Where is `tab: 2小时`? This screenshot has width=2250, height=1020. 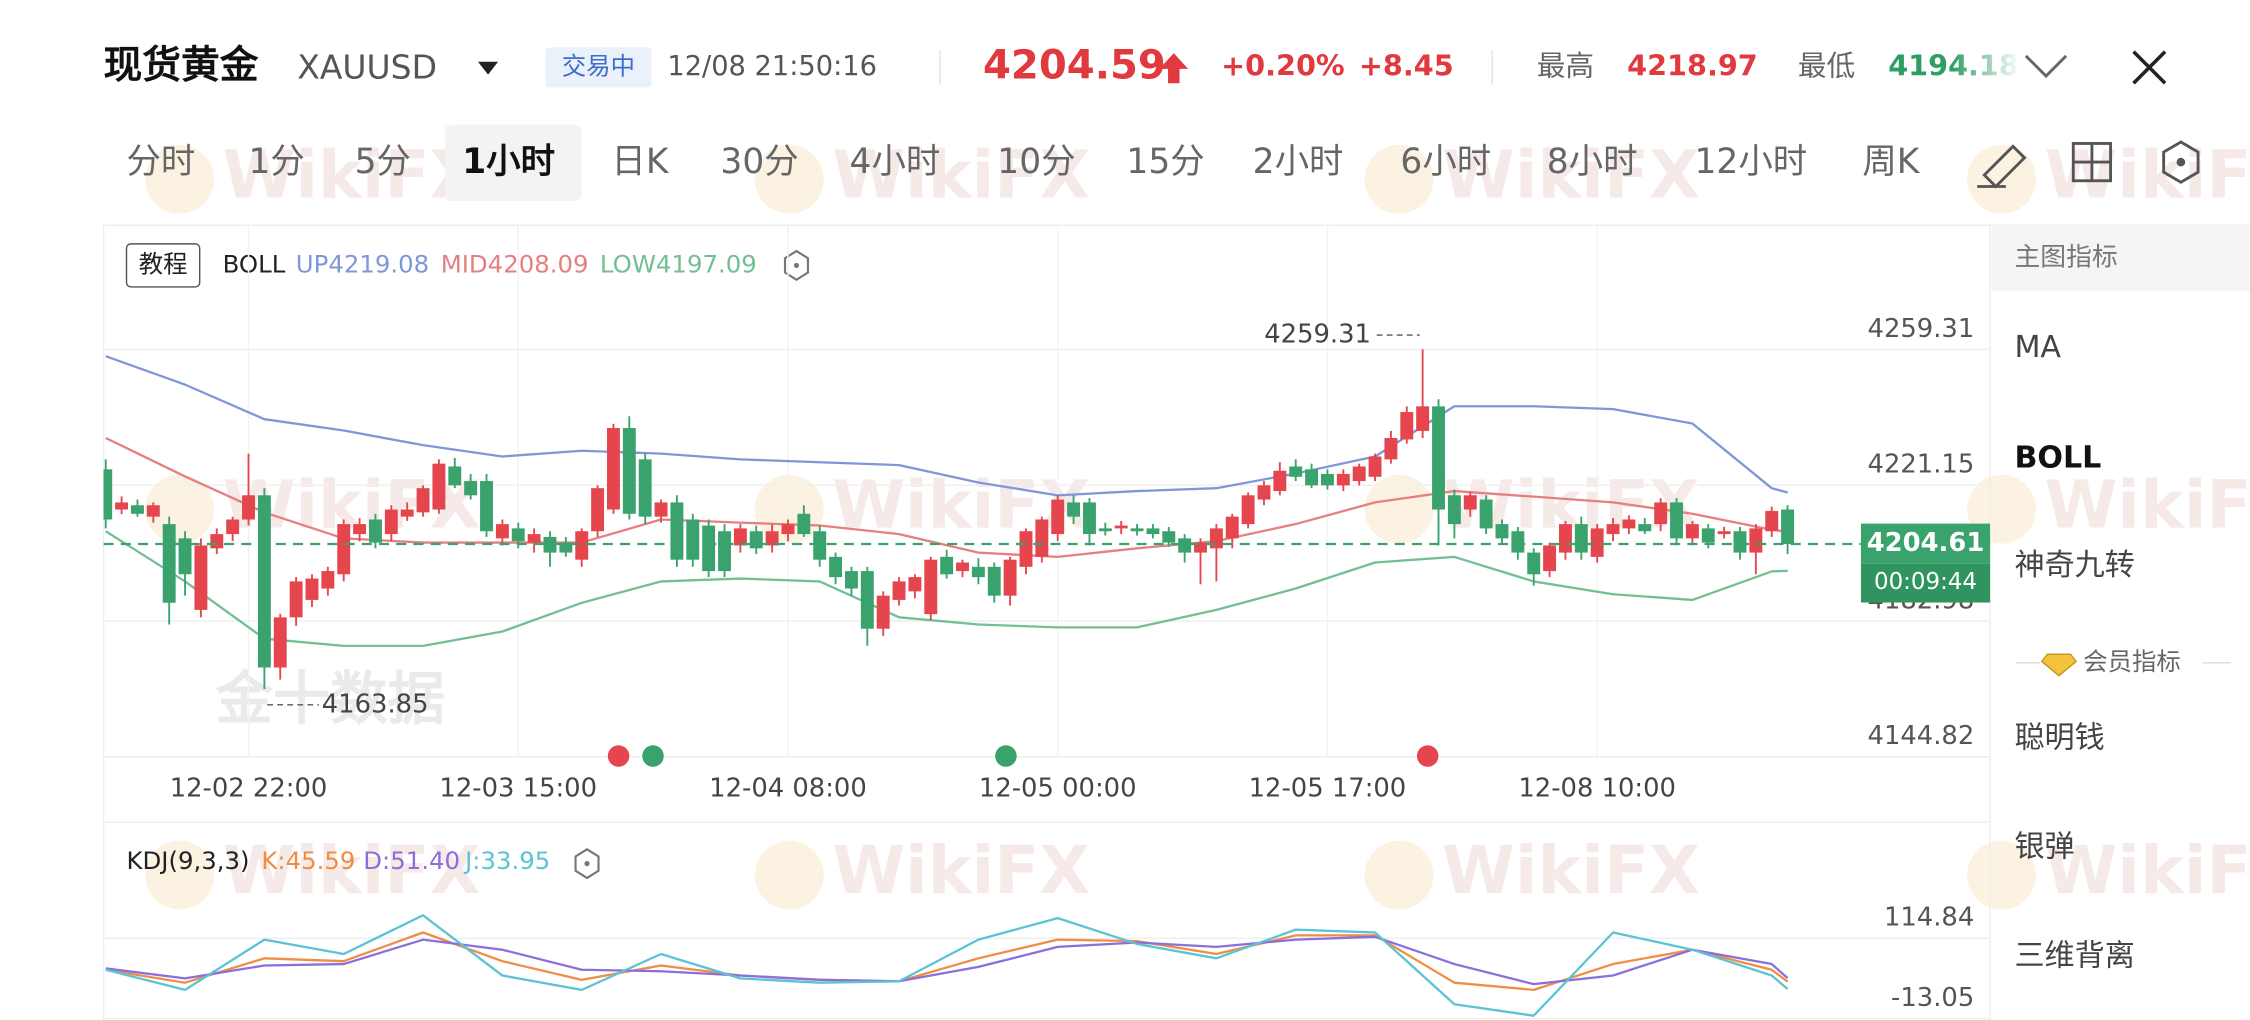 tab: 2小时 is located at coordinates (1298, 162).